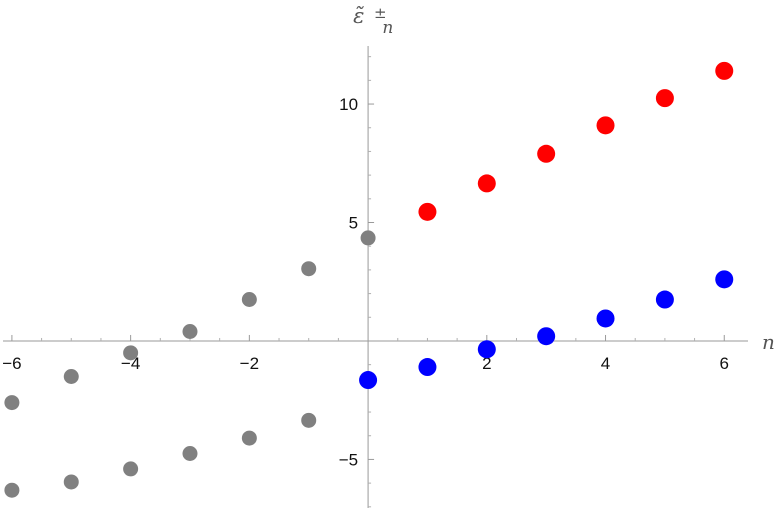  I want to click on y-axis-label: ε̃ ± n, so click(373, 19).